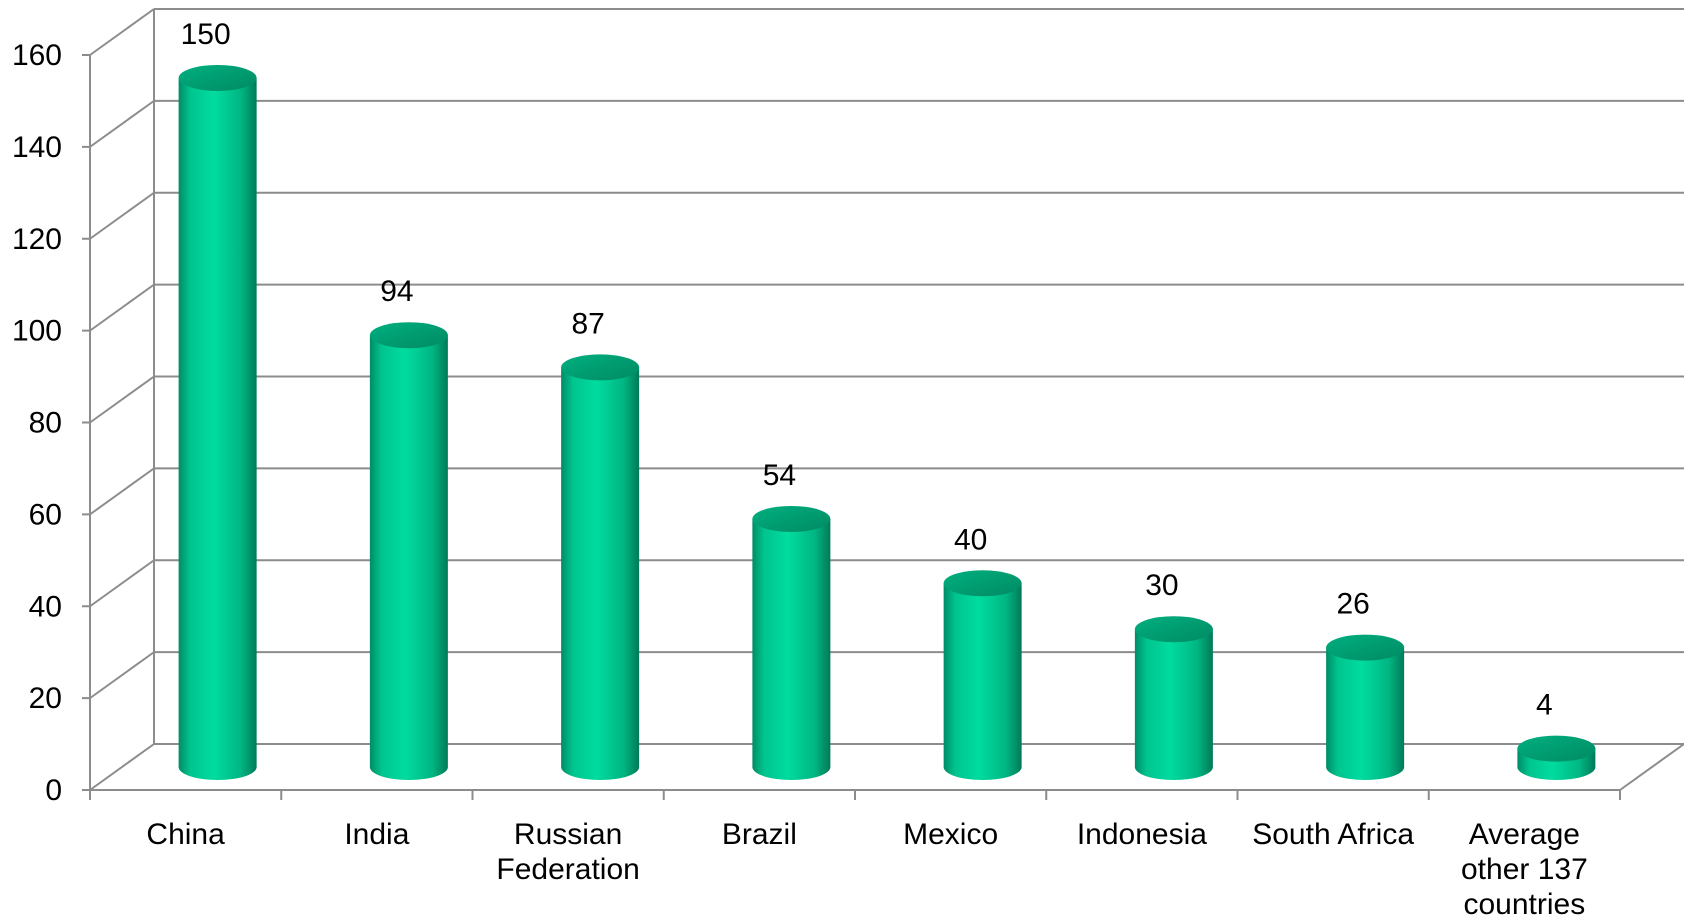  Describe the element at coordinates (45, 423) in the screenshot. I see `y-tick-label: 80` at that location.